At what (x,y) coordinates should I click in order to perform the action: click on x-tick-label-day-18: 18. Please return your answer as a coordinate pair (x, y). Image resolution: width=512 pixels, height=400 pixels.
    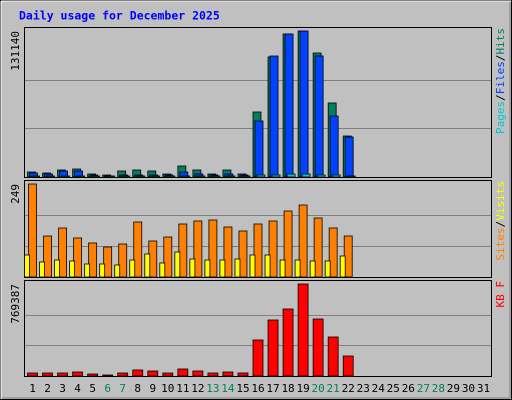
    Looking at the image, I should click on (287, 388).